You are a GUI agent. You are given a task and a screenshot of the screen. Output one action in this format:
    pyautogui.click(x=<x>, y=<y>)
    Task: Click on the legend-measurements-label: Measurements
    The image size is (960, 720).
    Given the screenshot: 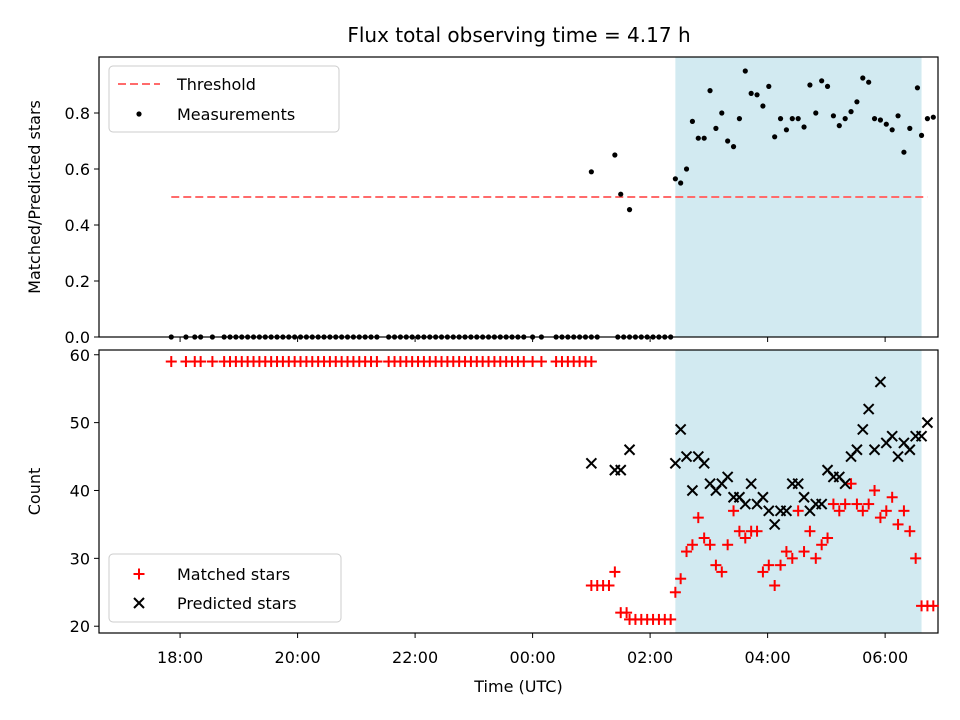 What is the action you would take?
    pyautogui.click(x=236, y=114)
    